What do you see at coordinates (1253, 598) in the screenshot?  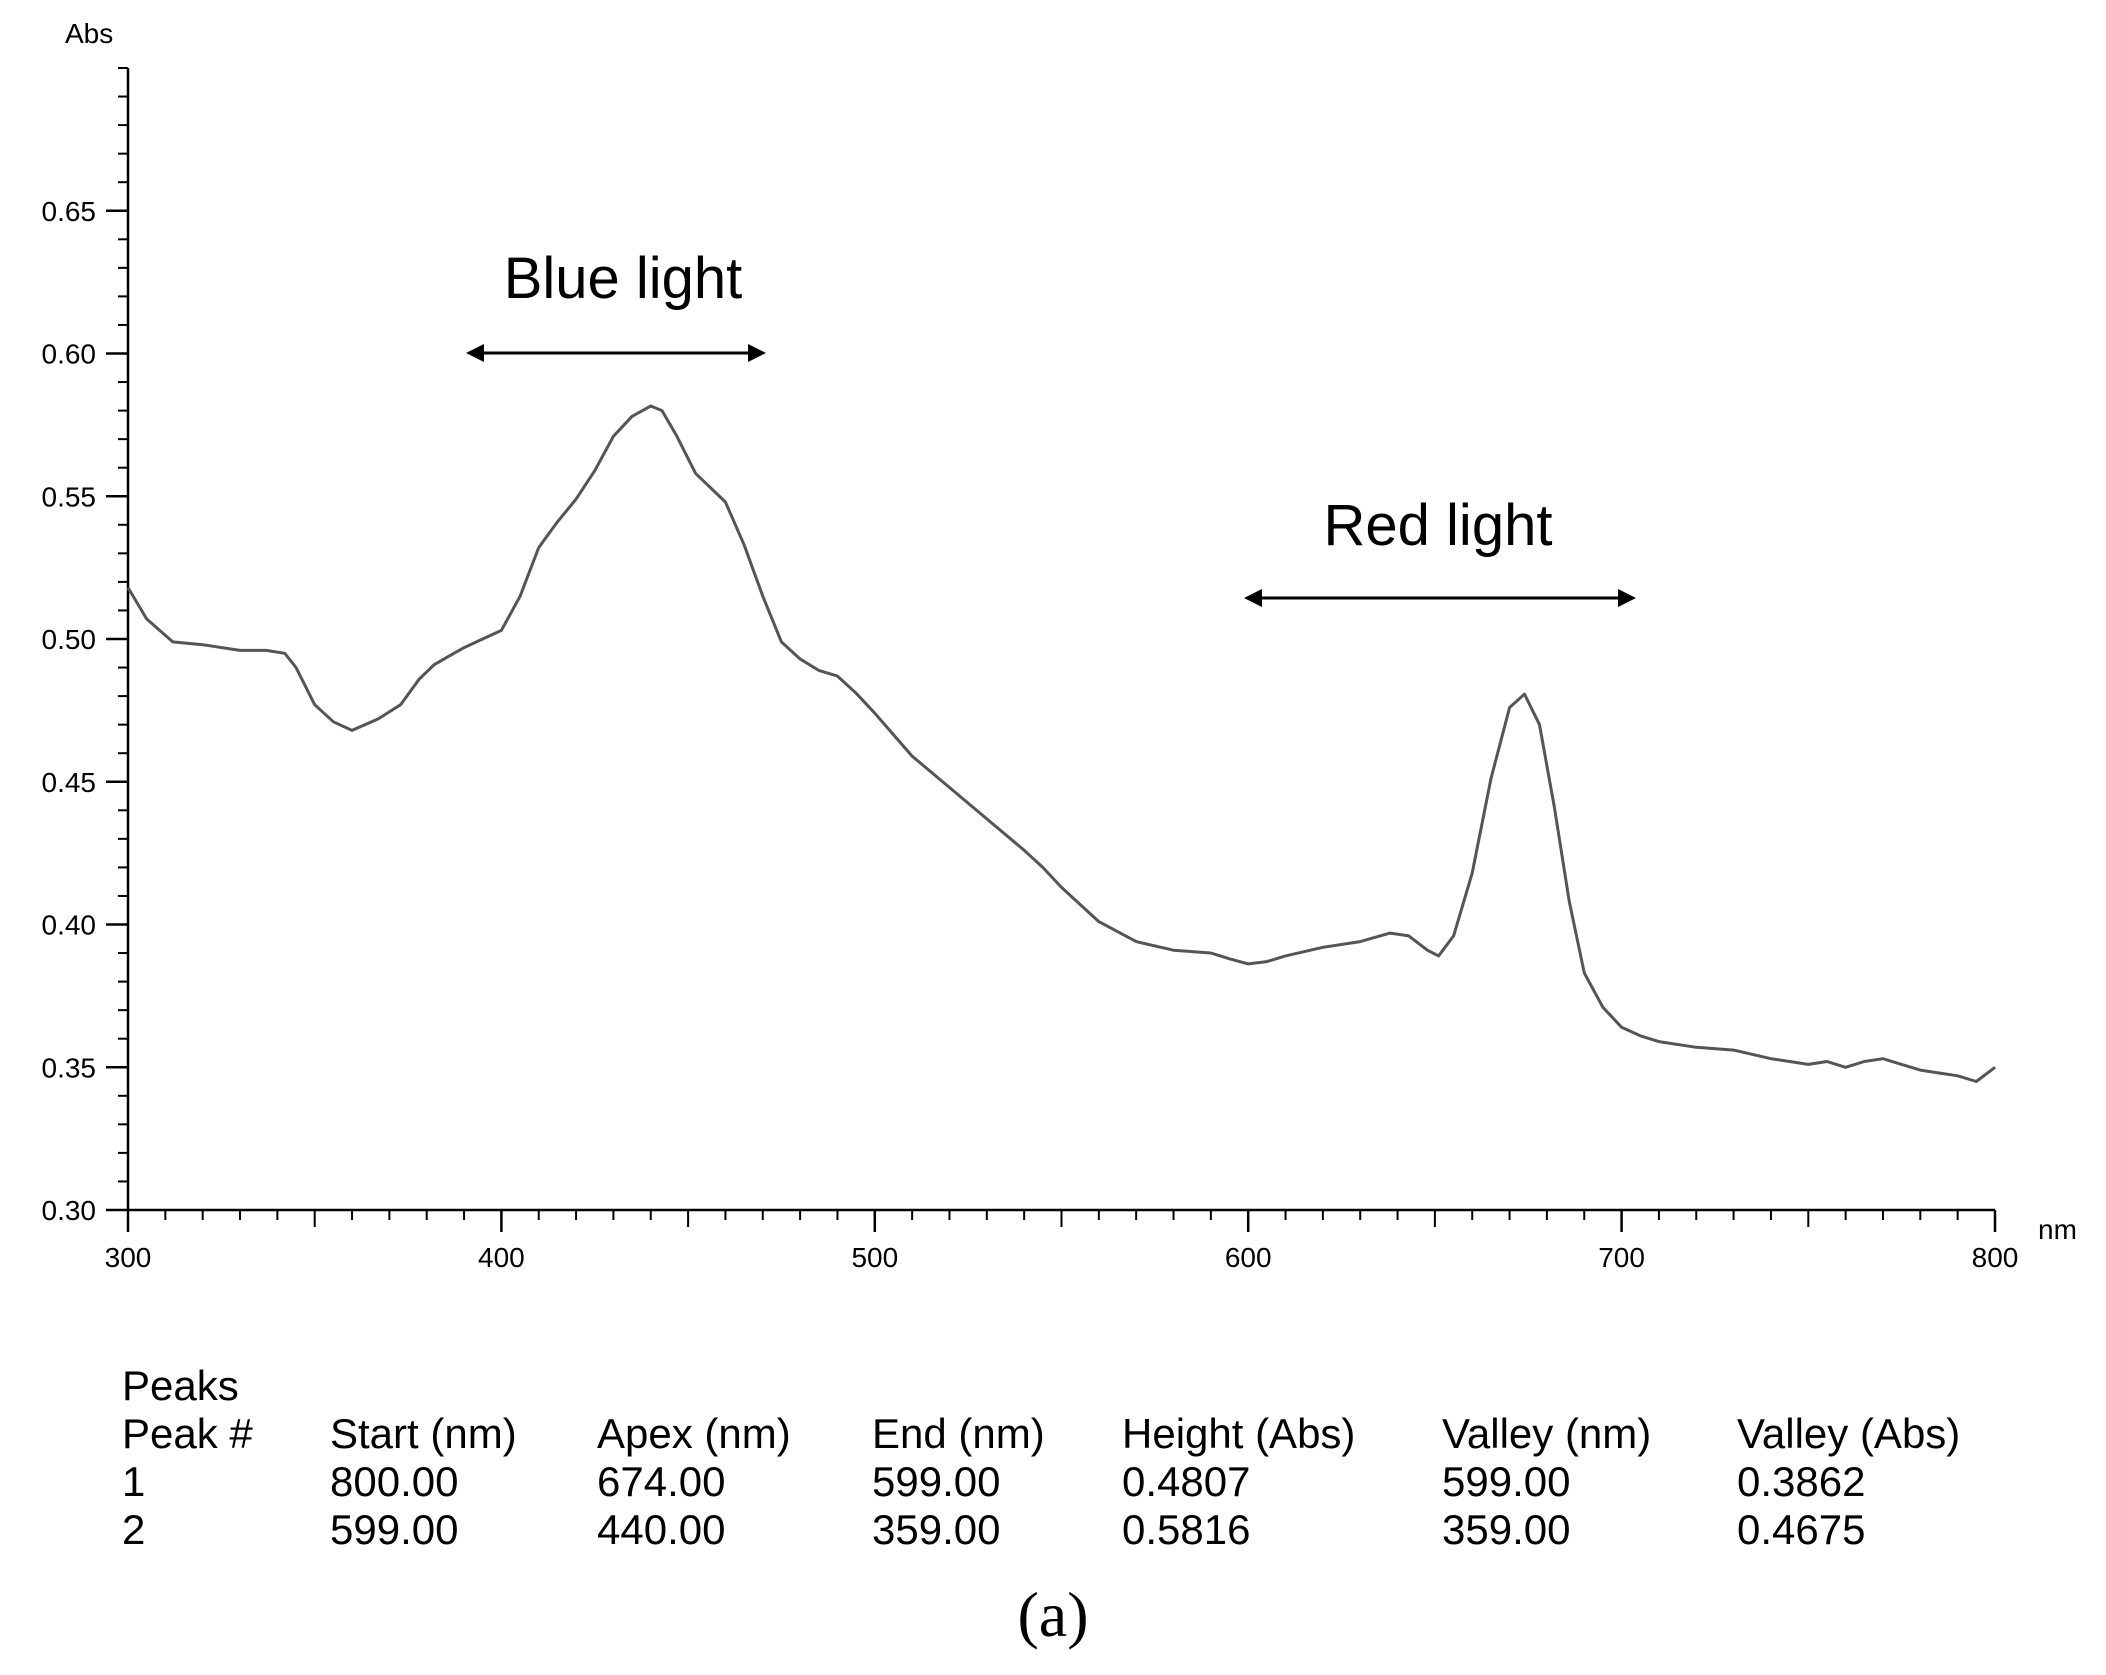 I see `red-light-arrowhead-left` at bounding box center [1253, 598].